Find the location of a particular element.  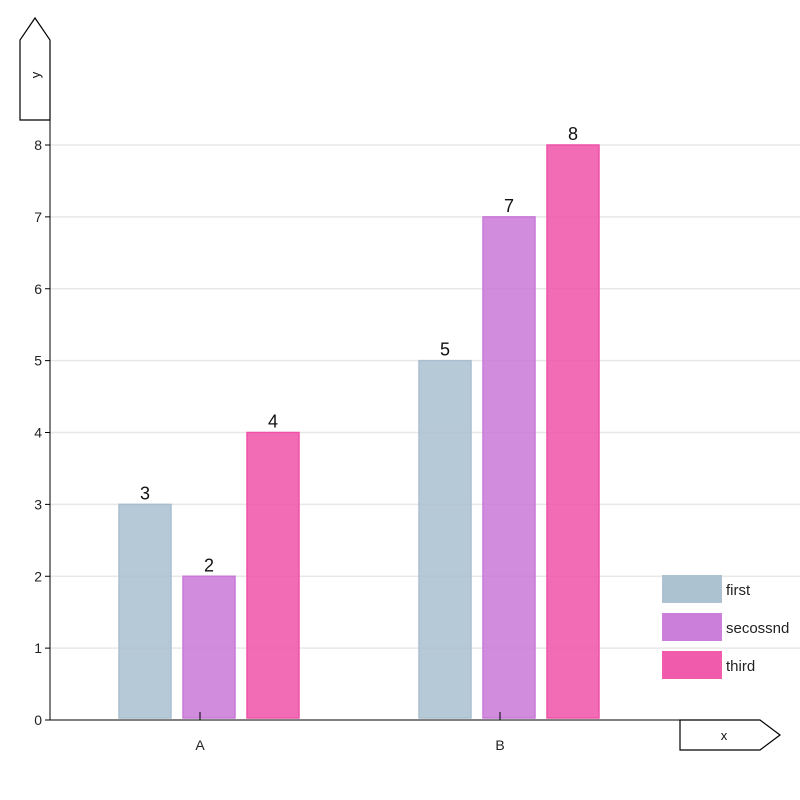

x-axis-title-box: x is located at coordinates (730, 735).